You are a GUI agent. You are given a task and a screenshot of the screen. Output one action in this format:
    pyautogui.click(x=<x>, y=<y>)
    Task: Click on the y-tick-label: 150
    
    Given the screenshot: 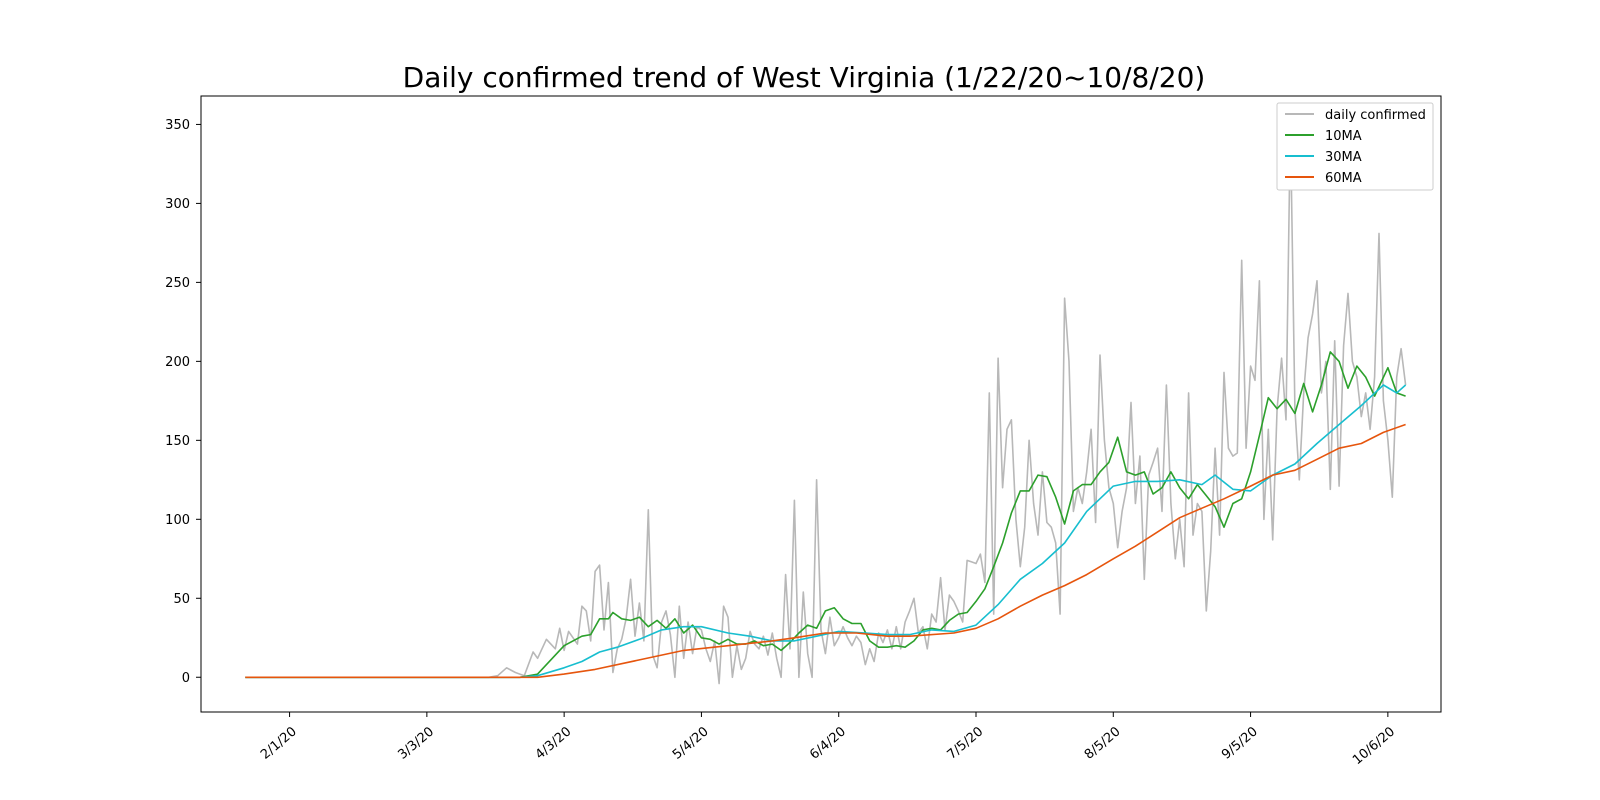 What is the action you would take?
    pyautogui.click(x=177, y=441)
    